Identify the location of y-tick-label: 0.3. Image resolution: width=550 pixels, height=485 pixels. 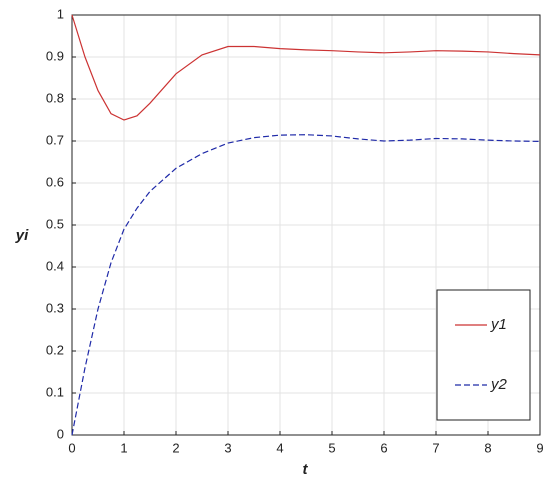
(55, 307).